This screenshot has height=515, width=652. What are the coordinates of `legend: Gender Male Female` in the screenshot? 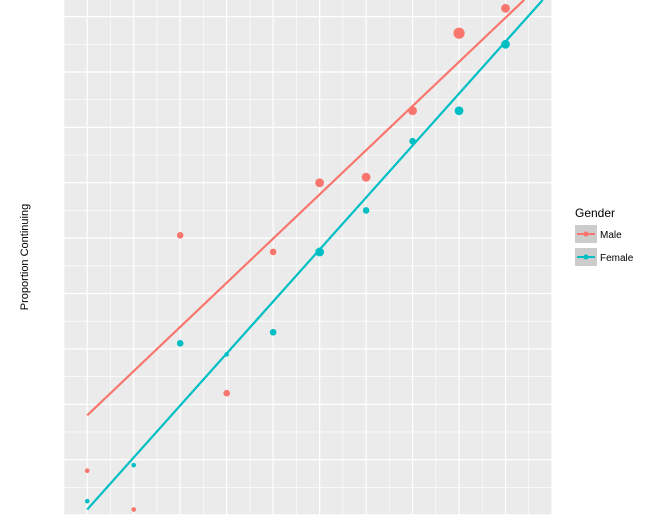 It's located at (604, 236).